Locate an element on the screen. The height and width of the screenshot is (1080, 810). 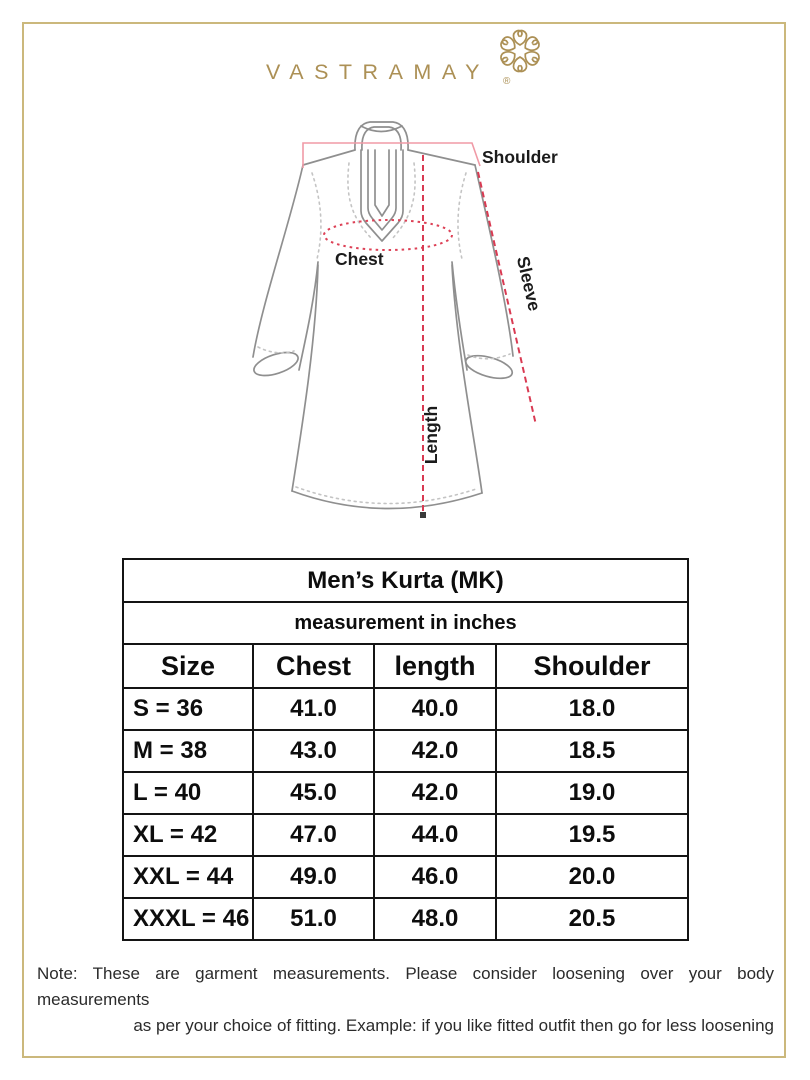
measurement-cell: 47.0 is located at coordinates (313, 835).